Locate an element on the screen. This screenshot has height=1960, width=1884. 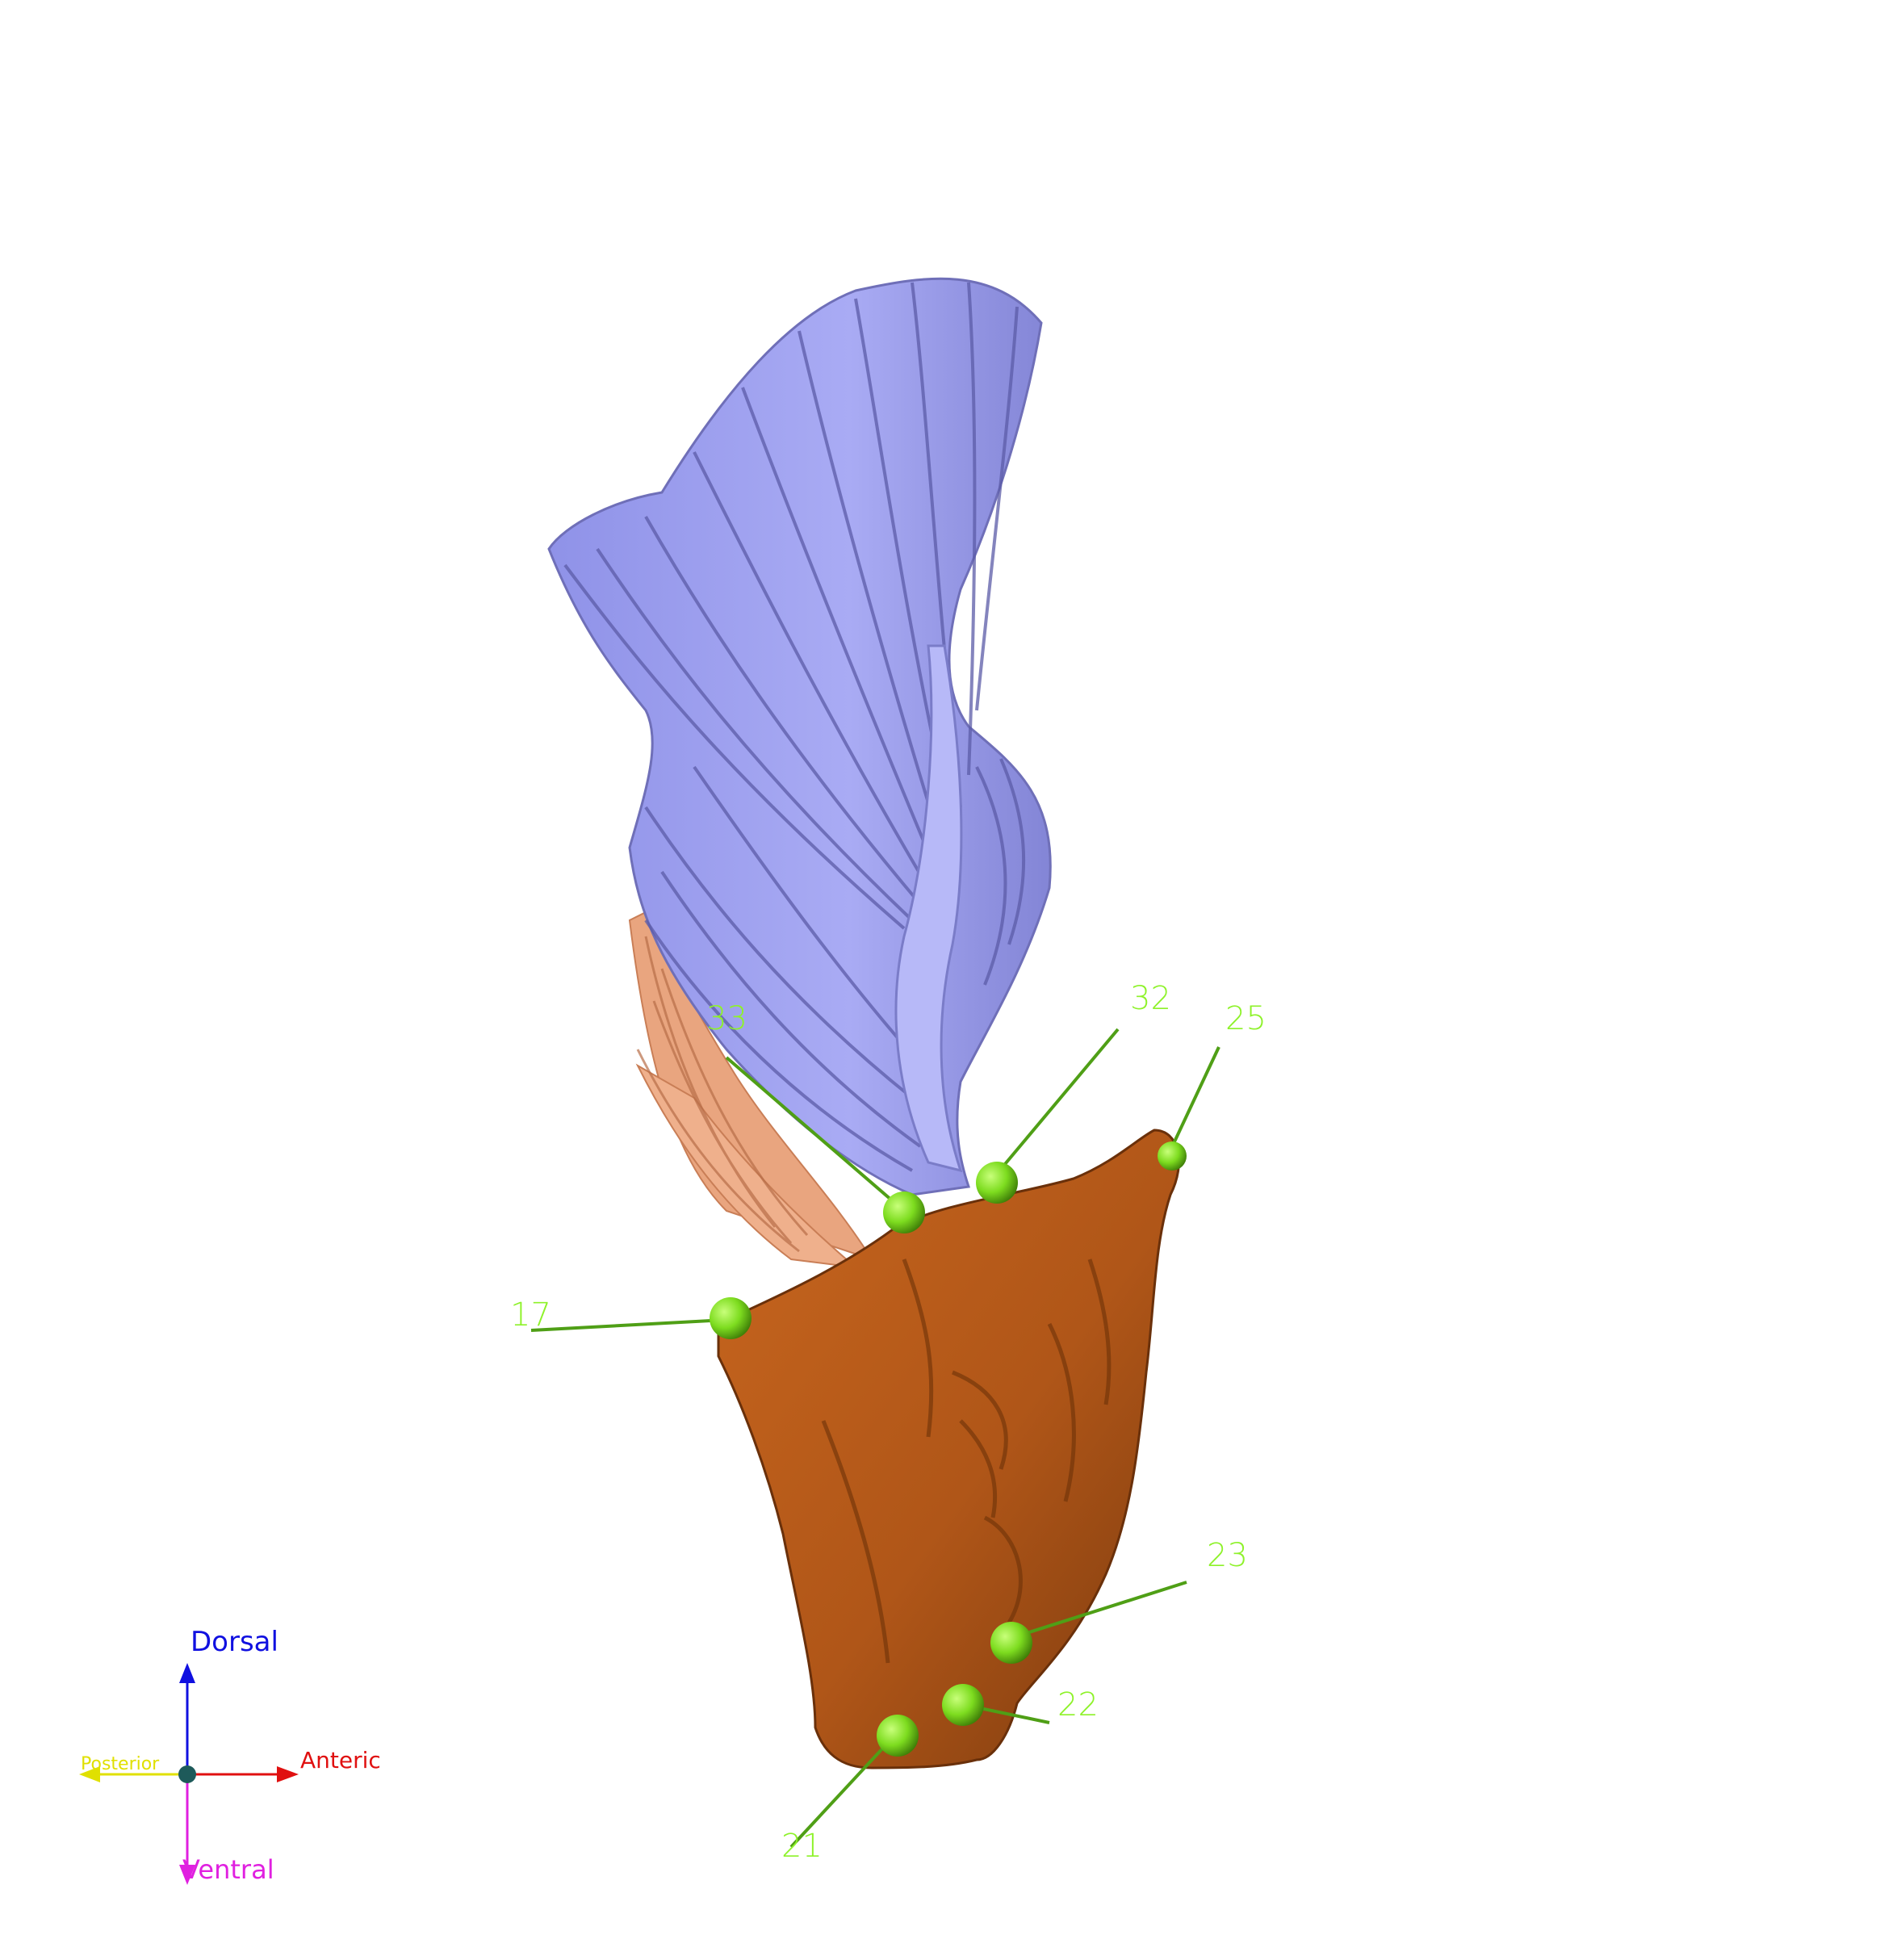
origin-dot is located at coordinates (187, 1774).